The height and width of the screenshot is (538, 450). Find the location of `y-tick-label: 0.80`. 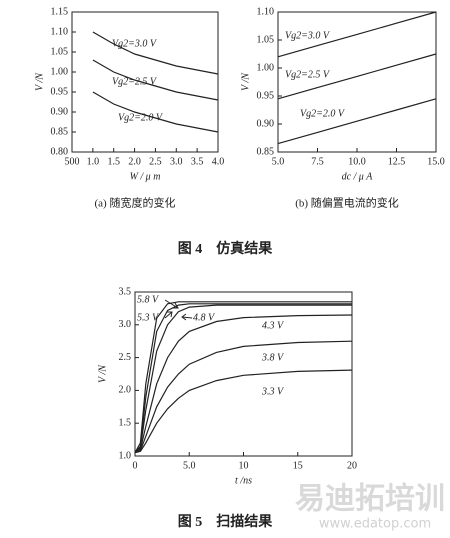

y-tick-label: 0.80 is located at coordinates (60, 151).